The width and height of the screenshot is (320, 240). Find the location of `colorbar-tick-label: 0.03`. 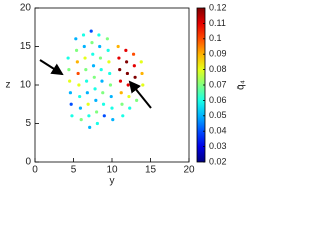

colorbar-tick-label: 0.03 is located at coordinates (218, 146).